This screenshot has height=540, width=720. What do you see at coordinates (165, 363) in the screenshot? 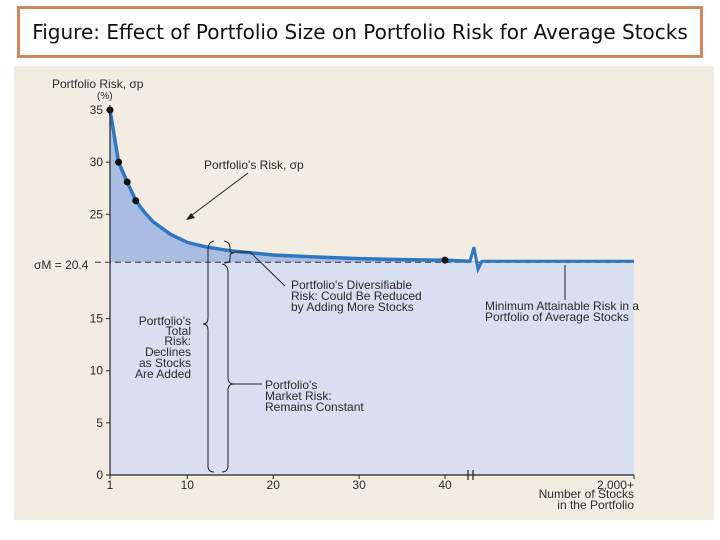
I see `total-risk-line5: as Stocks` at bounding box center [165, 363].